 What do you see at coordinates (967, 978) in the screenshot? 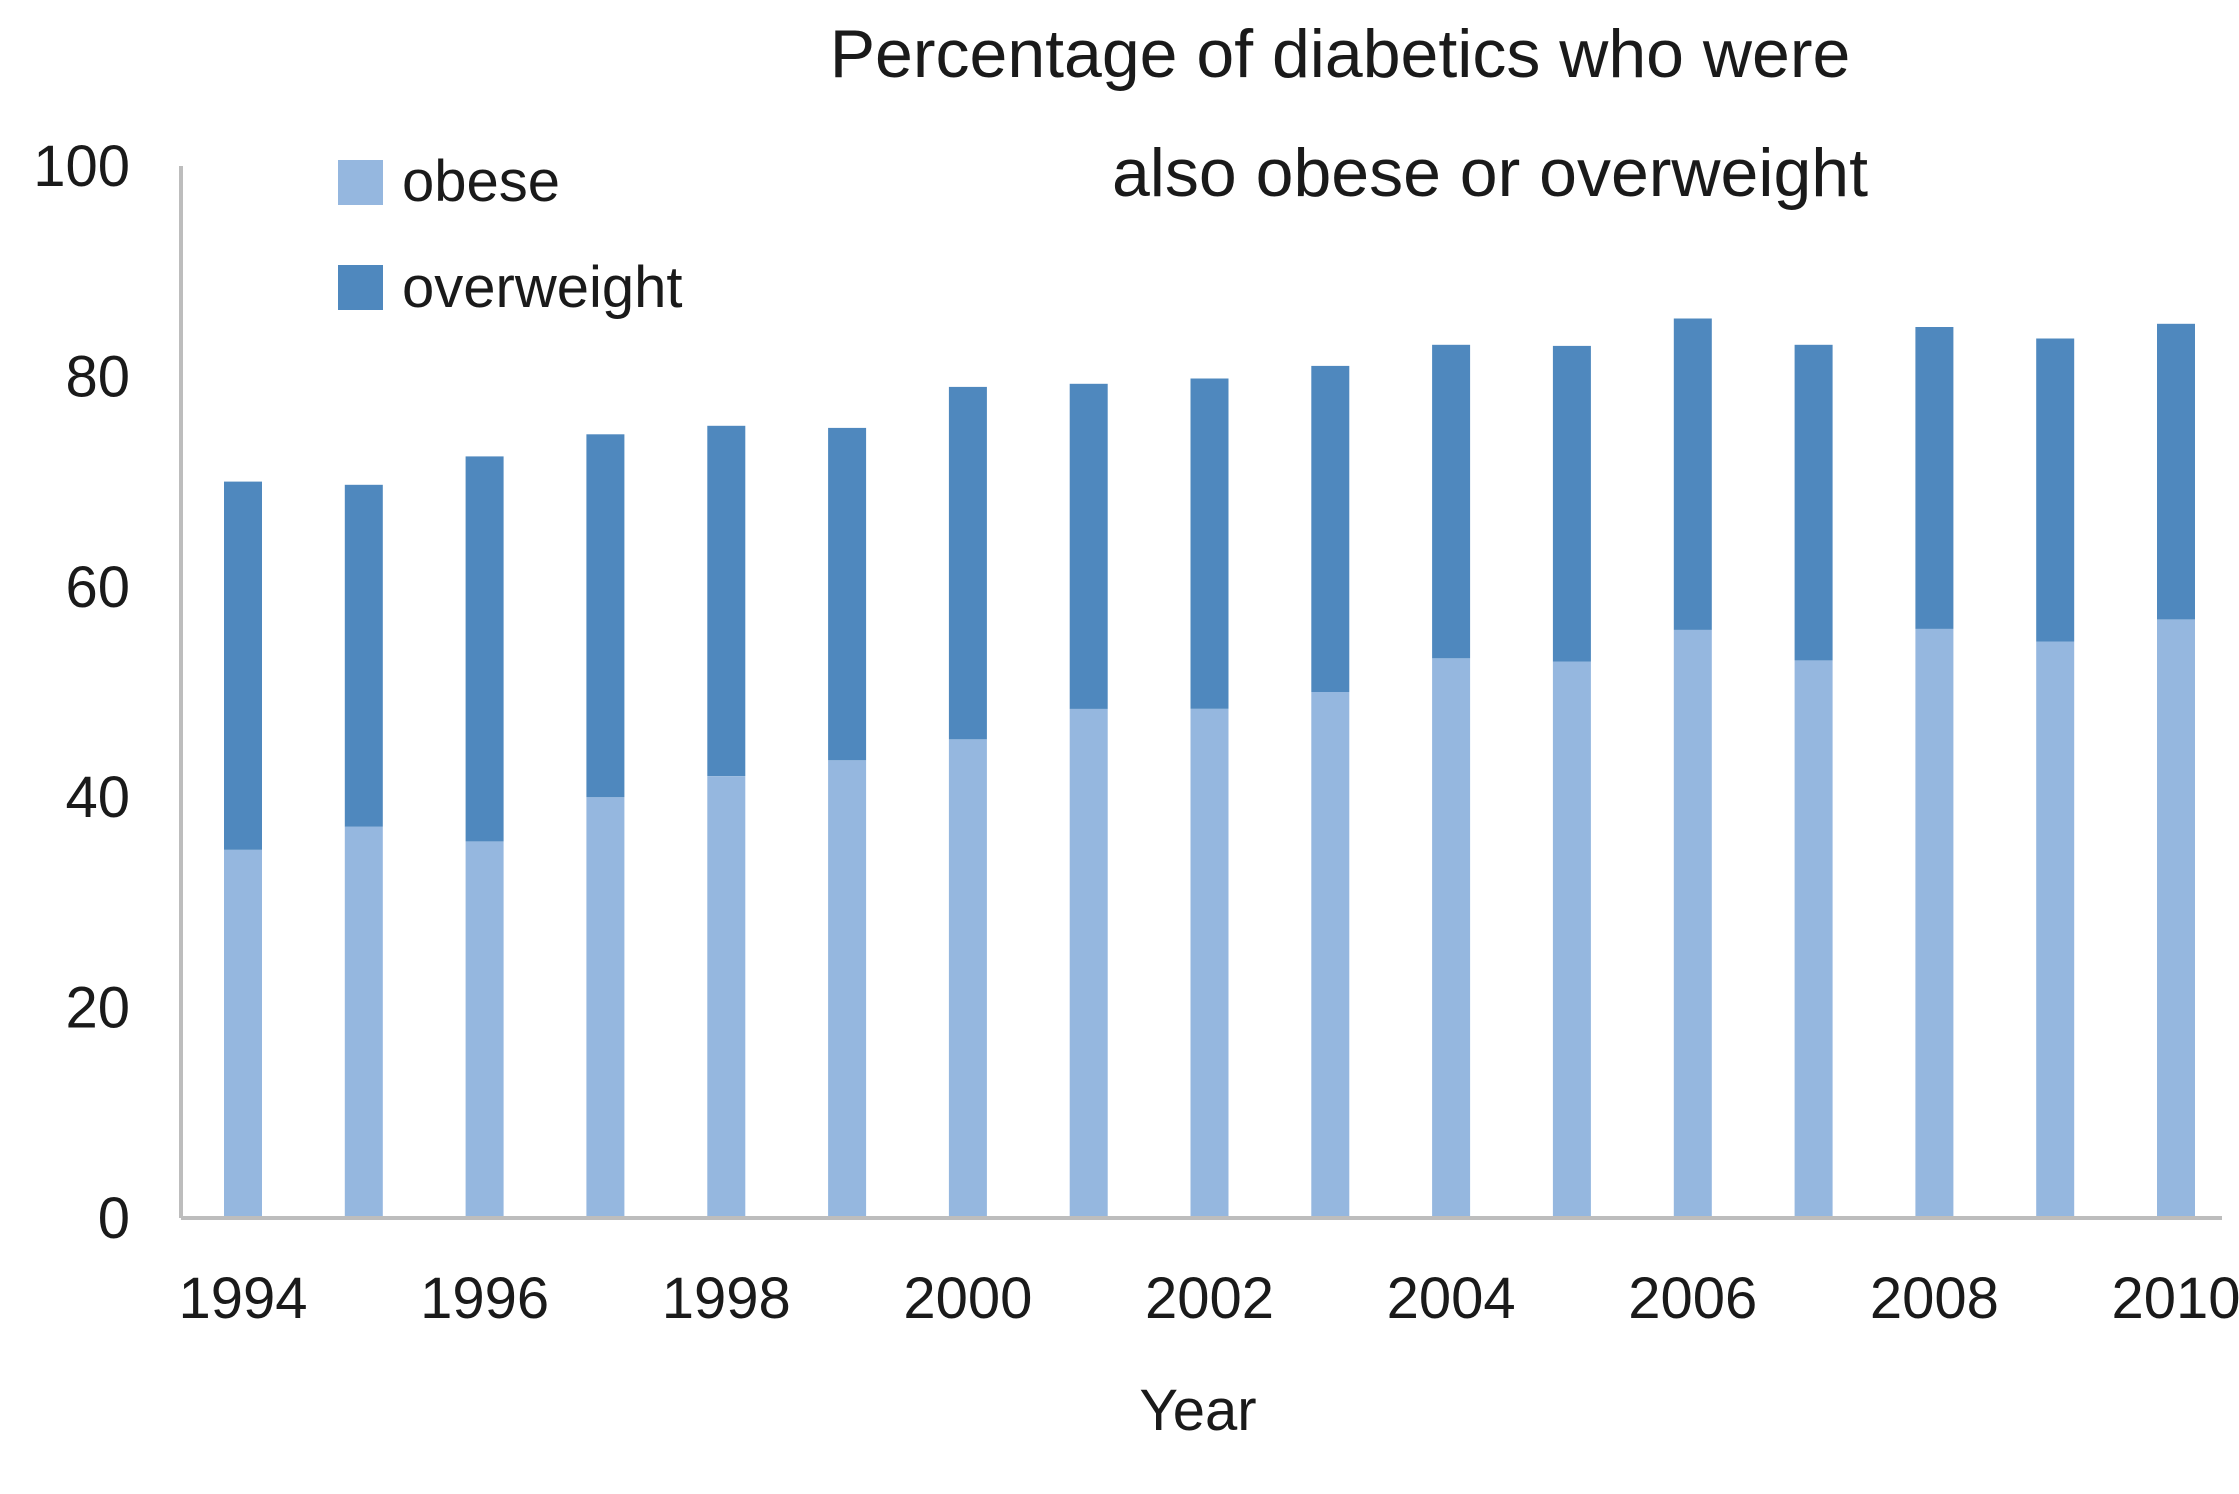
I see `bar-obese-2000` at bounding box center [967, 978].